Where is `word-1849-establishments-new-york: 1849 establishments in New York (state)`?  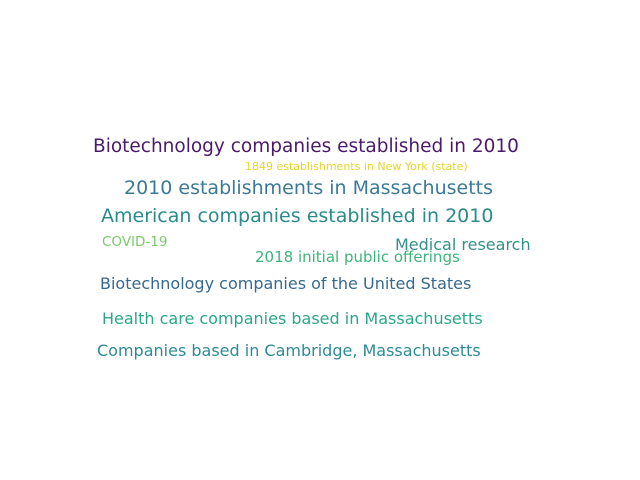
word-1849-establishments-new-york: 1849 establishments in New York (state) is located at coordinates (356, 166).